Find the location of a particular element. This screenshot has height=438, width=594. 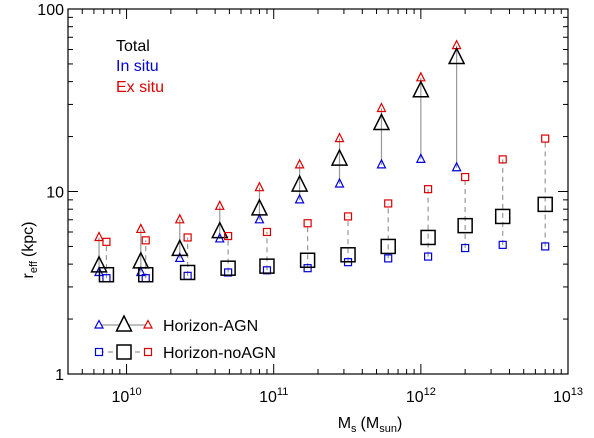

legend-agn-exsitu-triangle is located at coordinates (148, 324).